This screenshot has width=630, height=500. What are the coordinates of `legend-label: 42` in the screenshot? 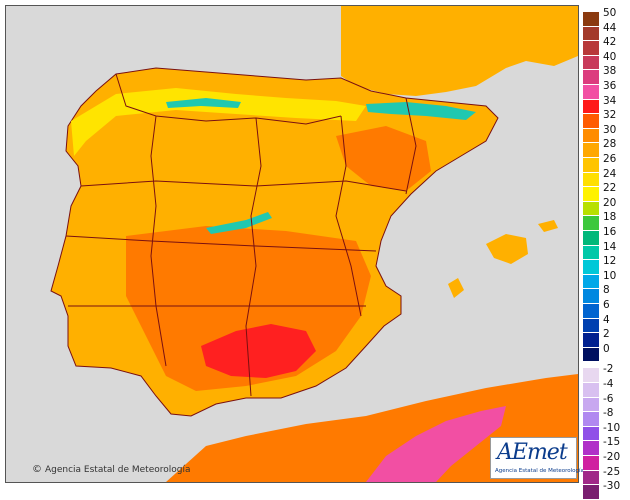 It's located at (610, 42).